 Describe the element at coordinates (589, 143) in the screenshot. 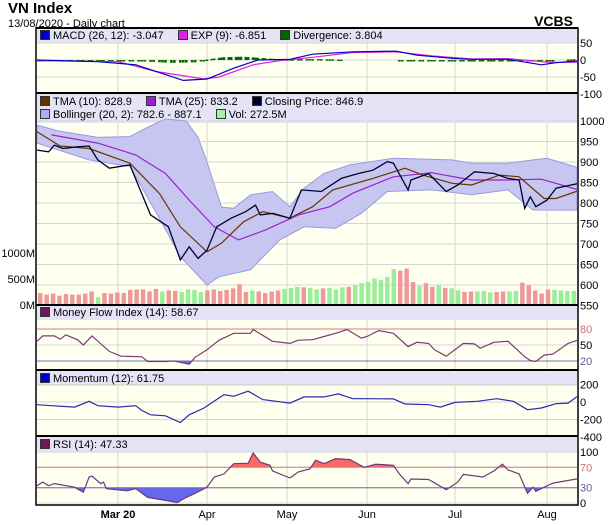

I see `price-y-tick-label: 950` at that location.